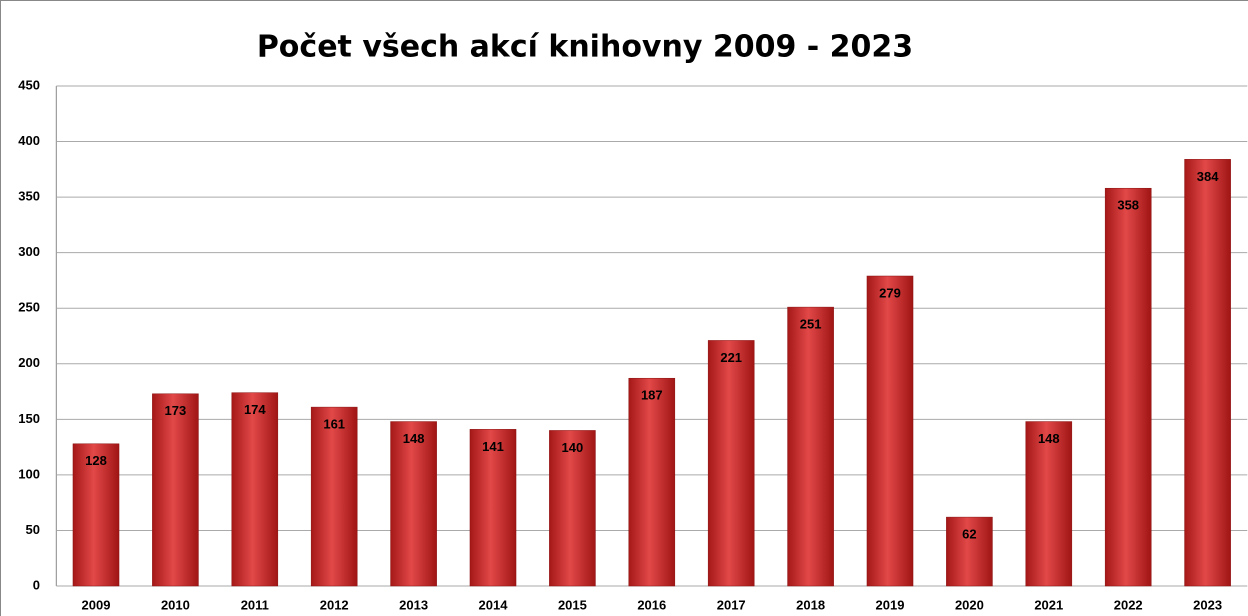 This screenshot has width=1248, height=616. I want to click on data-label: 174, so click(255, 409).